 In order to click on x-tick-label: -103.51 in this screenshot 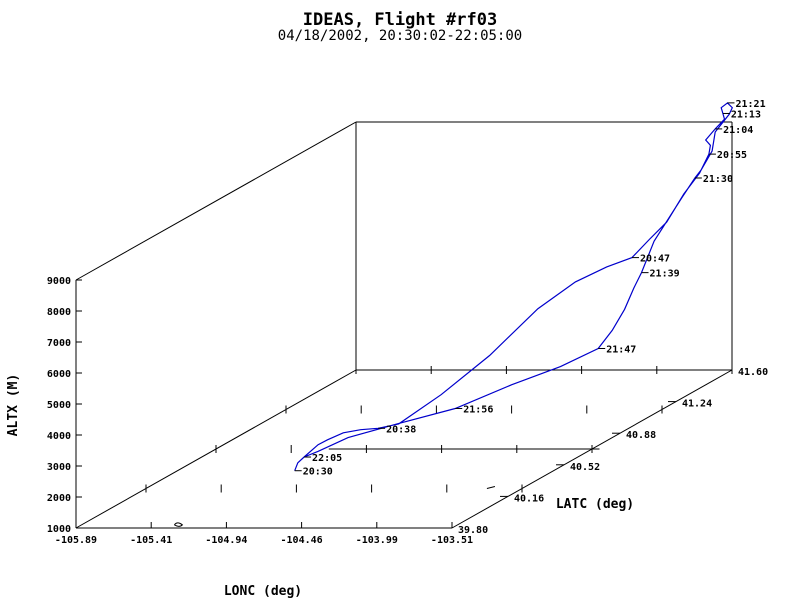, I will do `click(452, 540)`.